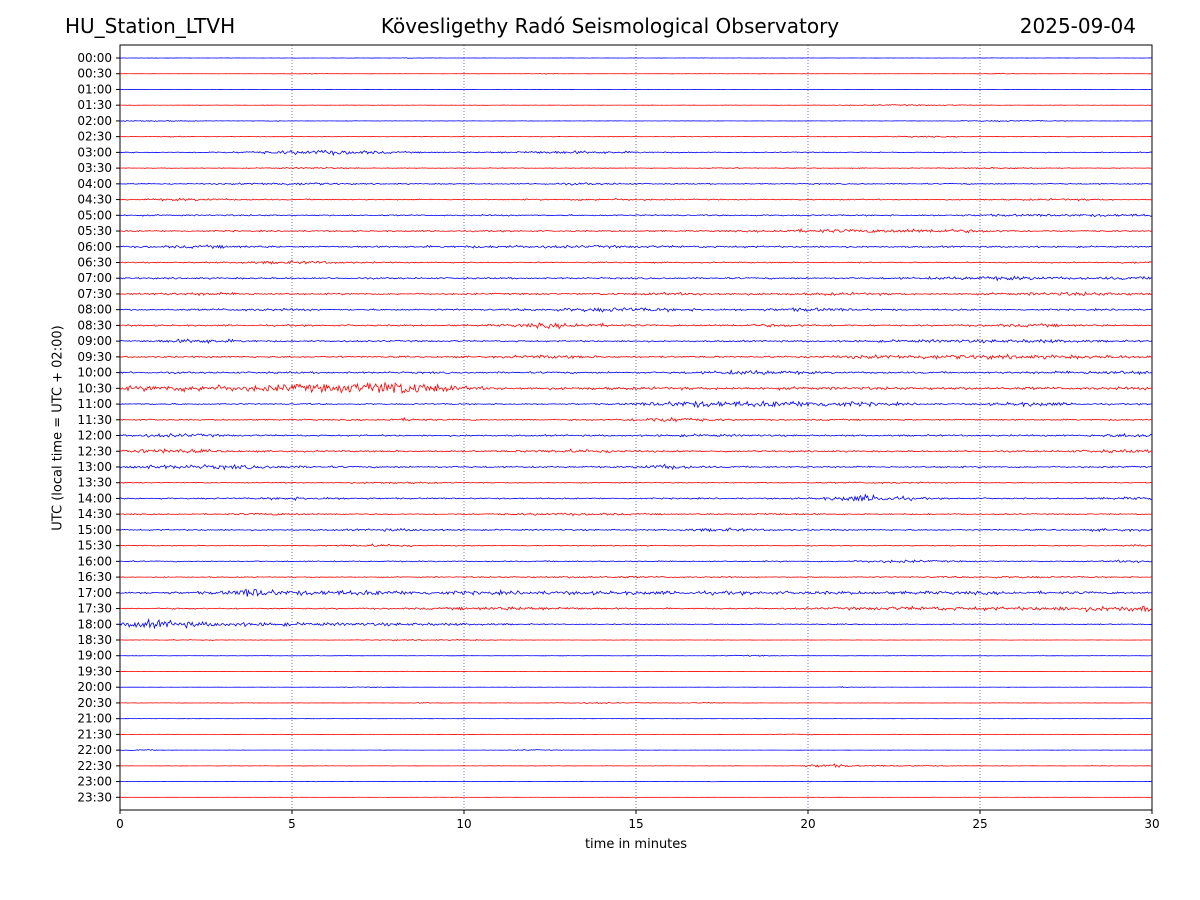  What do you see at coordinates (94, 357) in the screenshot?
I see `row-label-0930: 09:30` at bounding box center [94, 357].